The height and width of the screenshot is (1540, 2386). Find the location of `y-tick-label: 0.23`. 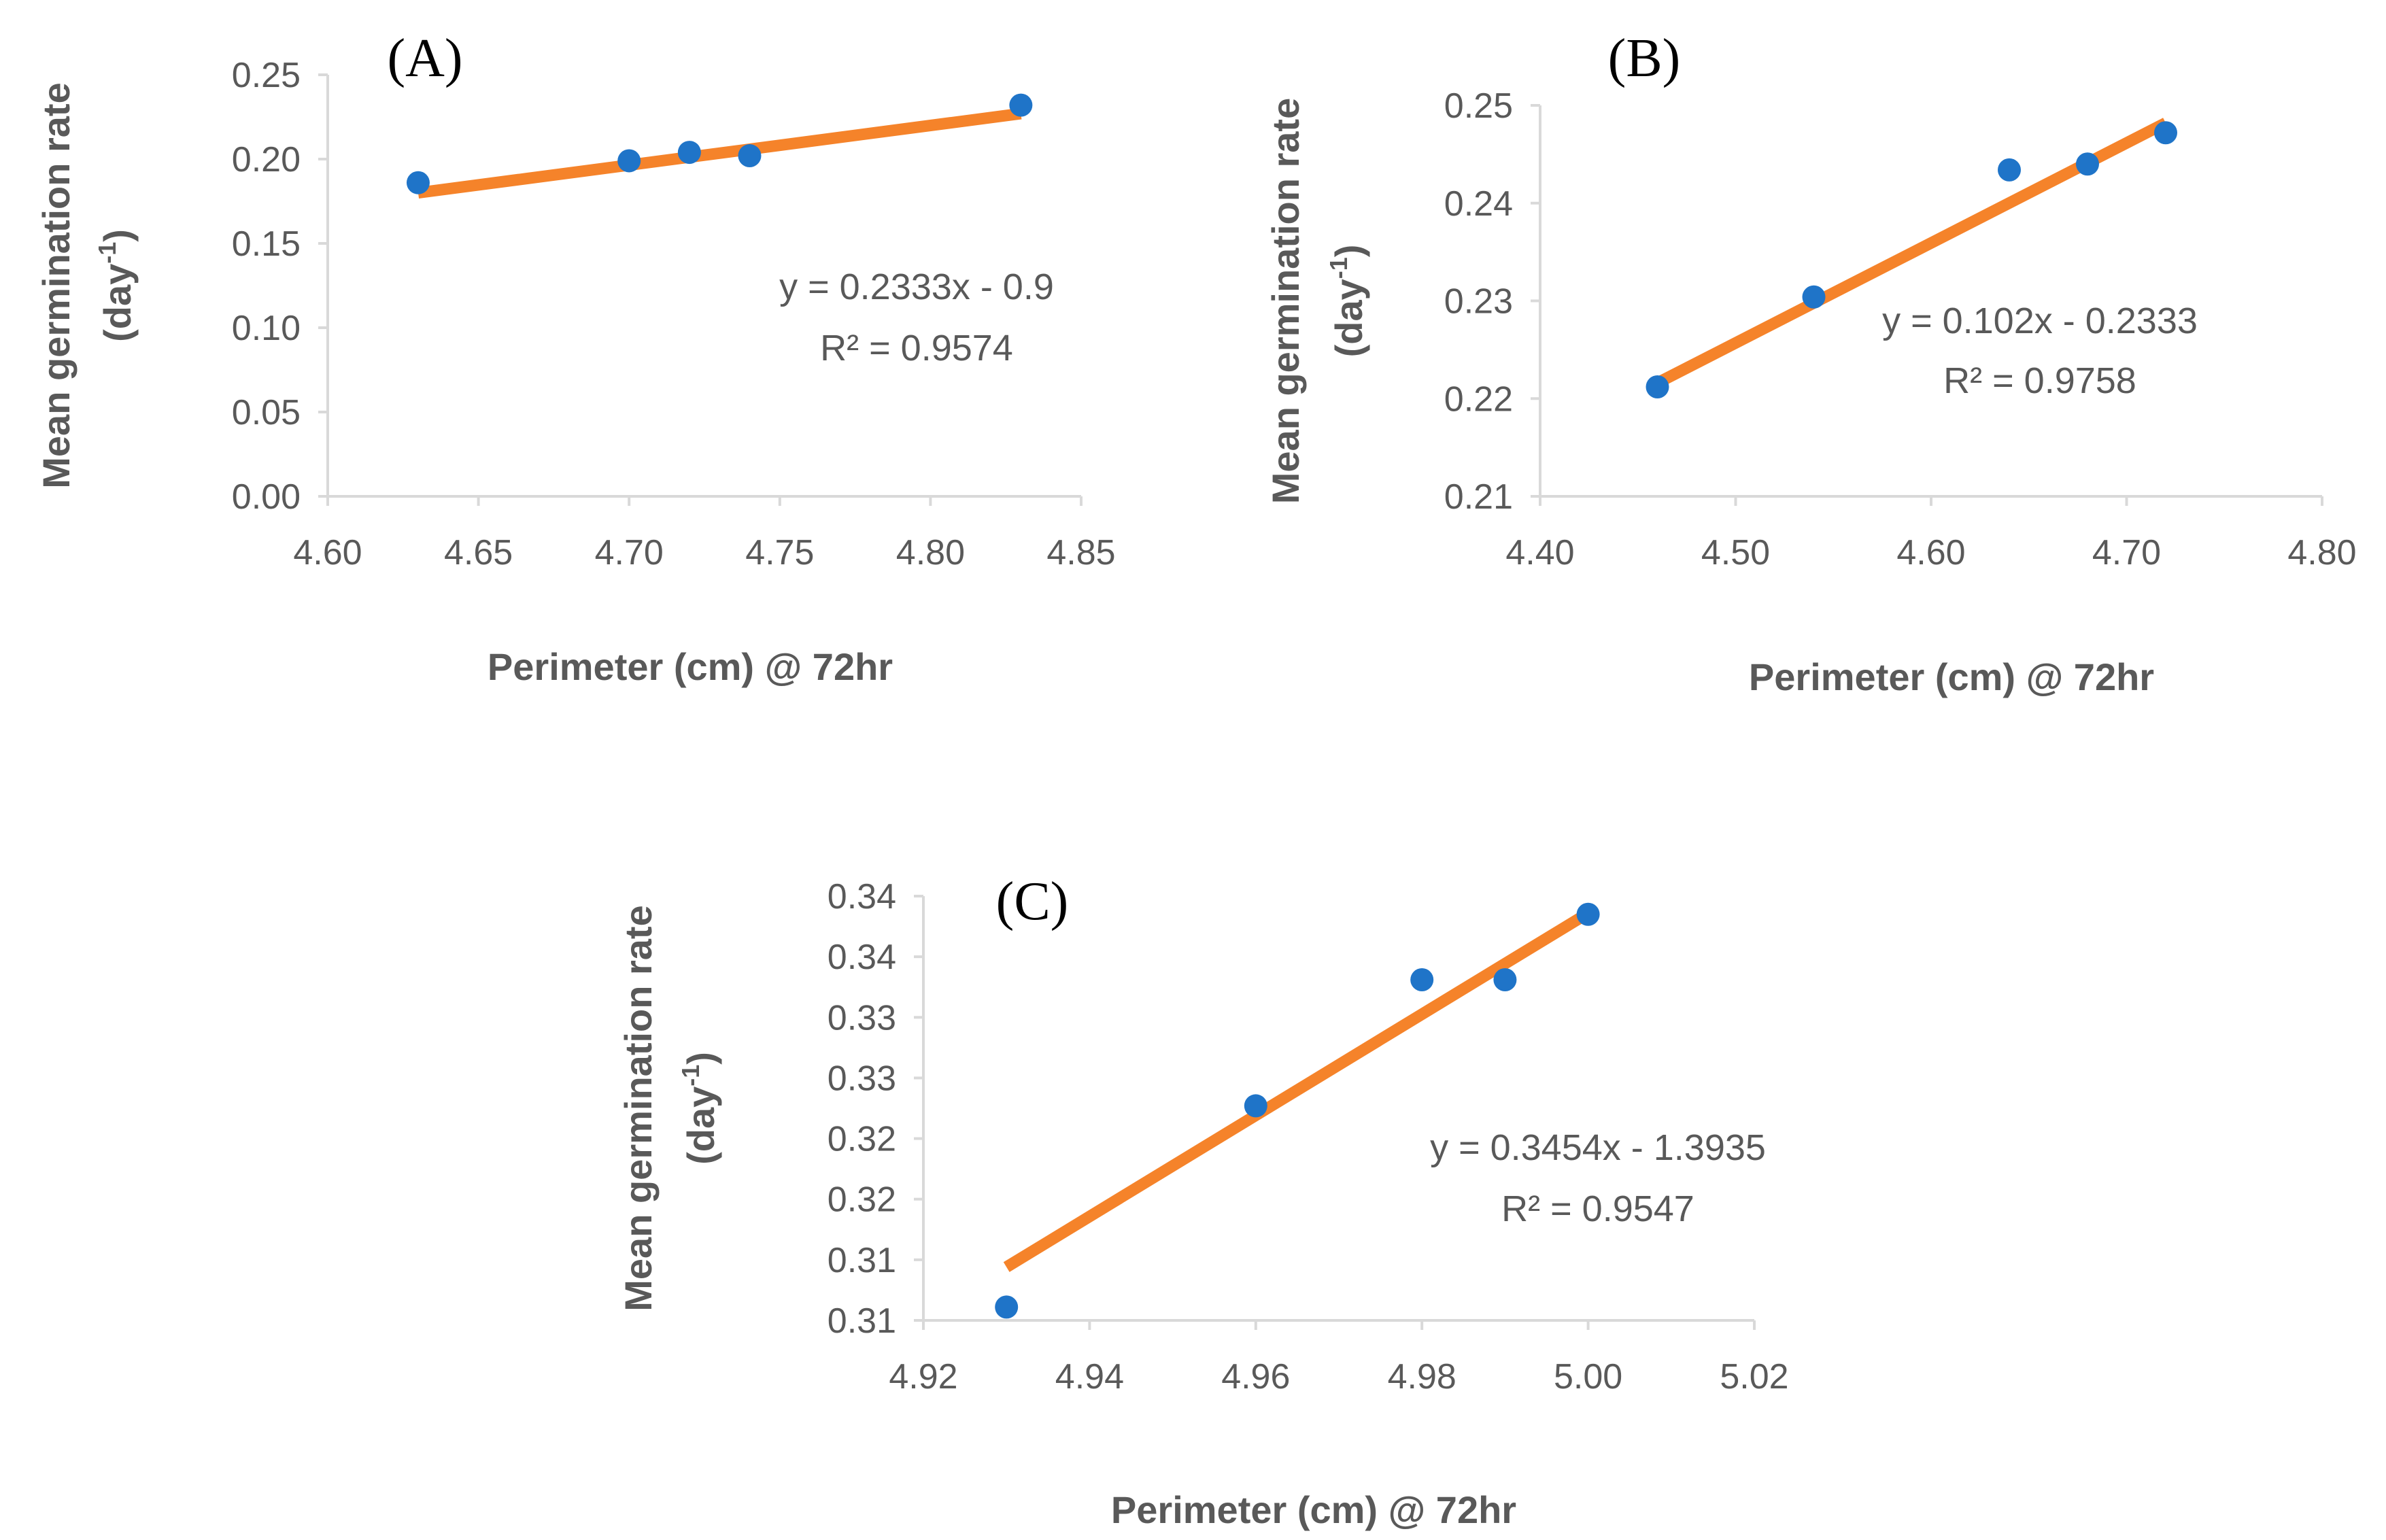

y-tick-label: 0.23 is located at coordinates (1478, 302).